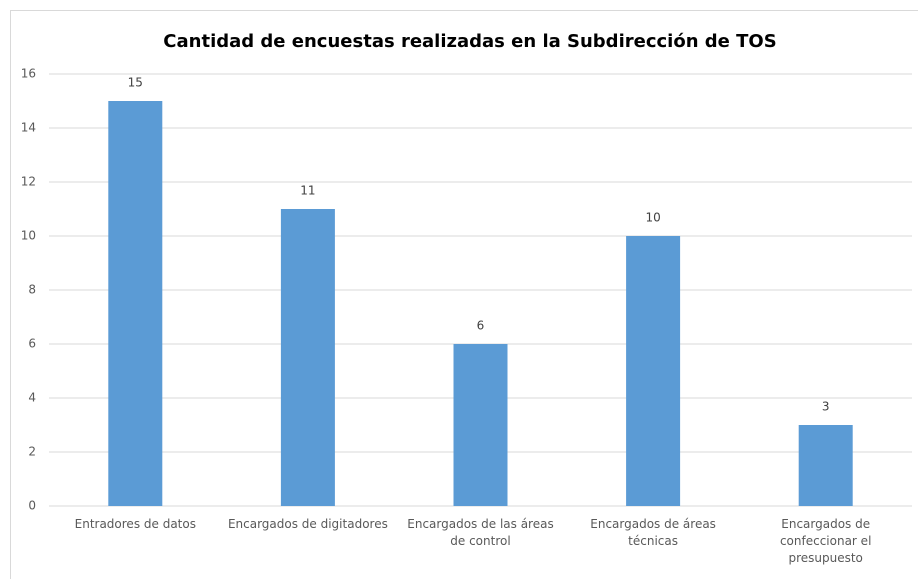 The image size is (918, 579). I want to click on y-tick-label: 2, so click(32, 452).